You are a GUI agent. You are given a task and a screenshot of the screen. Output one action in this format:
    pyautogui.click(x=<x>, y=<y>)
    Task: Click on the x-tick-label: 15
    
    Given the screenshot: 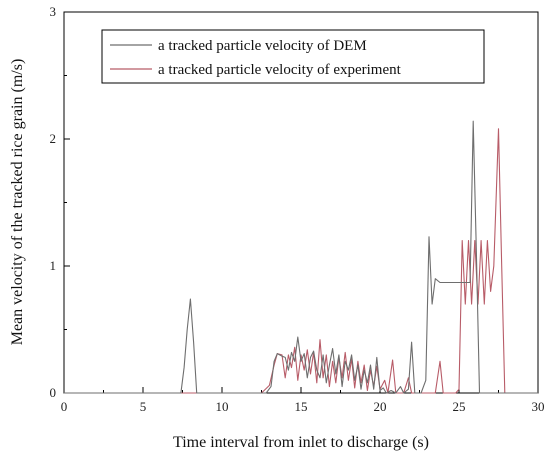 What is the action you would take?
    pyautogui.click(x=301, y=406)
    